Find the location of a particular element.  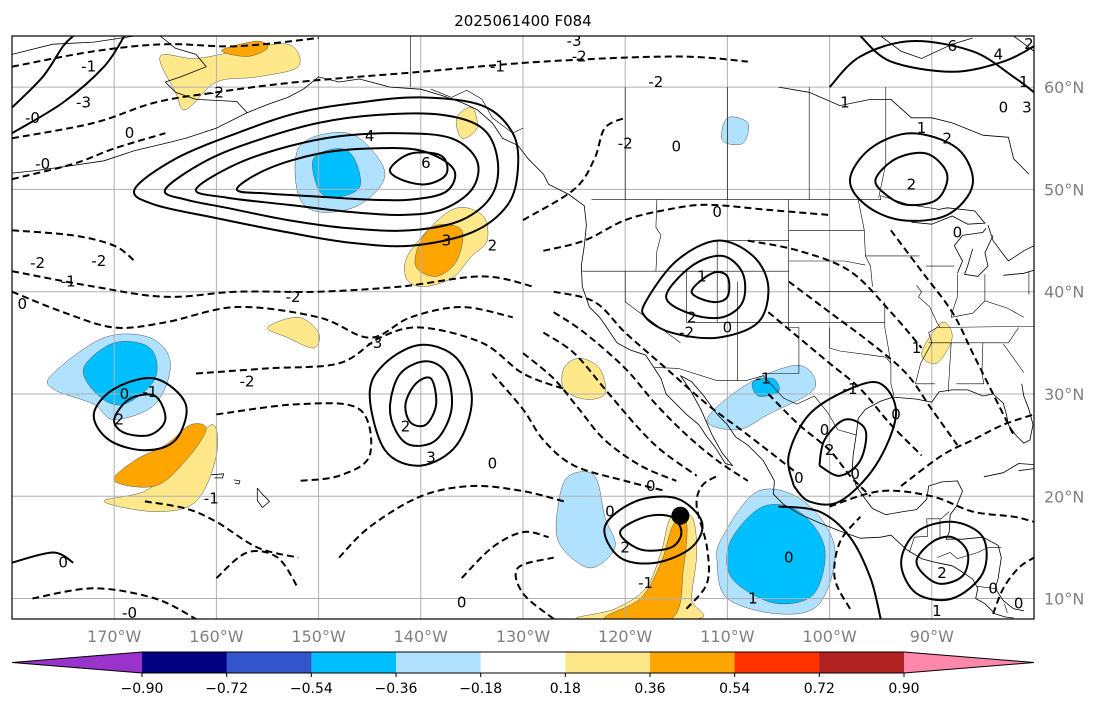

longitude-label: 90°W is located at coordinates (932, 636).